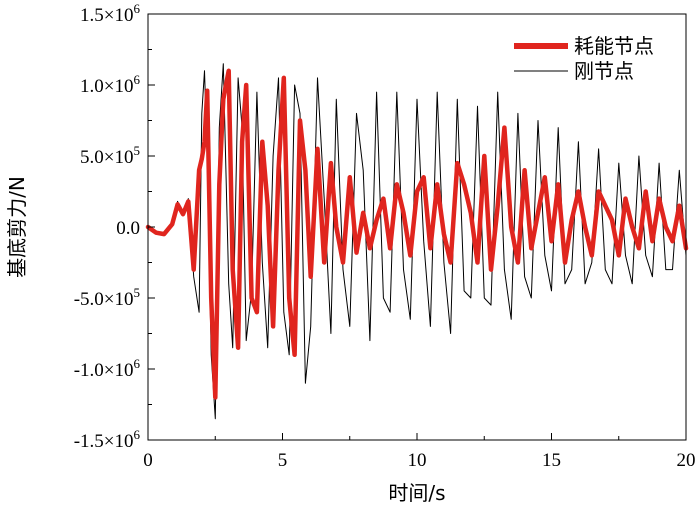 This screenshot has width=700, height=510. Describe the element at coordinates (17, 227) in the screenshot. I see `y-axis-title: 基底剪力/N` at that location.